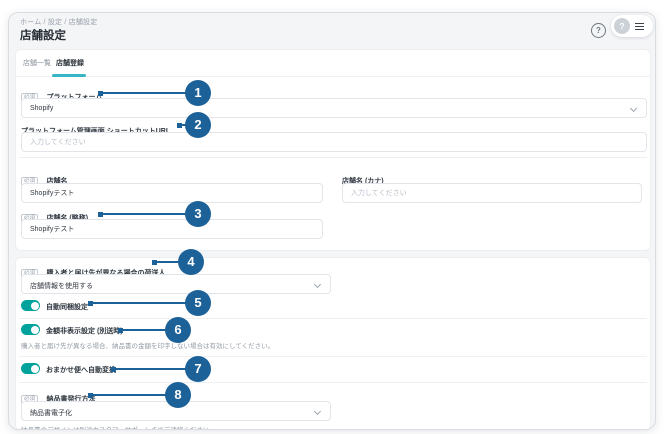  What do you see at coordinates (198, 214) in the screenshot?
I see `annotation-marker-3: 3` at bounding box center [198, 214].